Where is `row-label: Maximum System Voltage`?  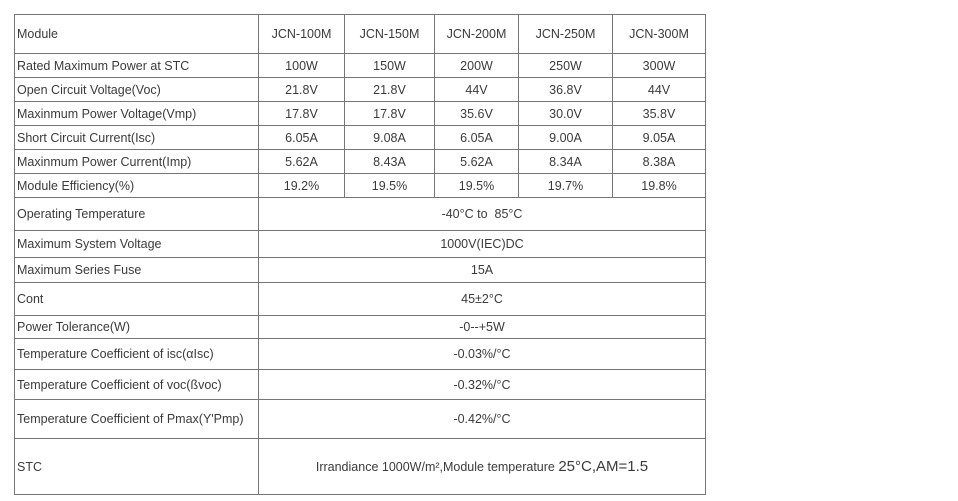 row-label: Maximum System Voltage is located at coordinates (136, 244).